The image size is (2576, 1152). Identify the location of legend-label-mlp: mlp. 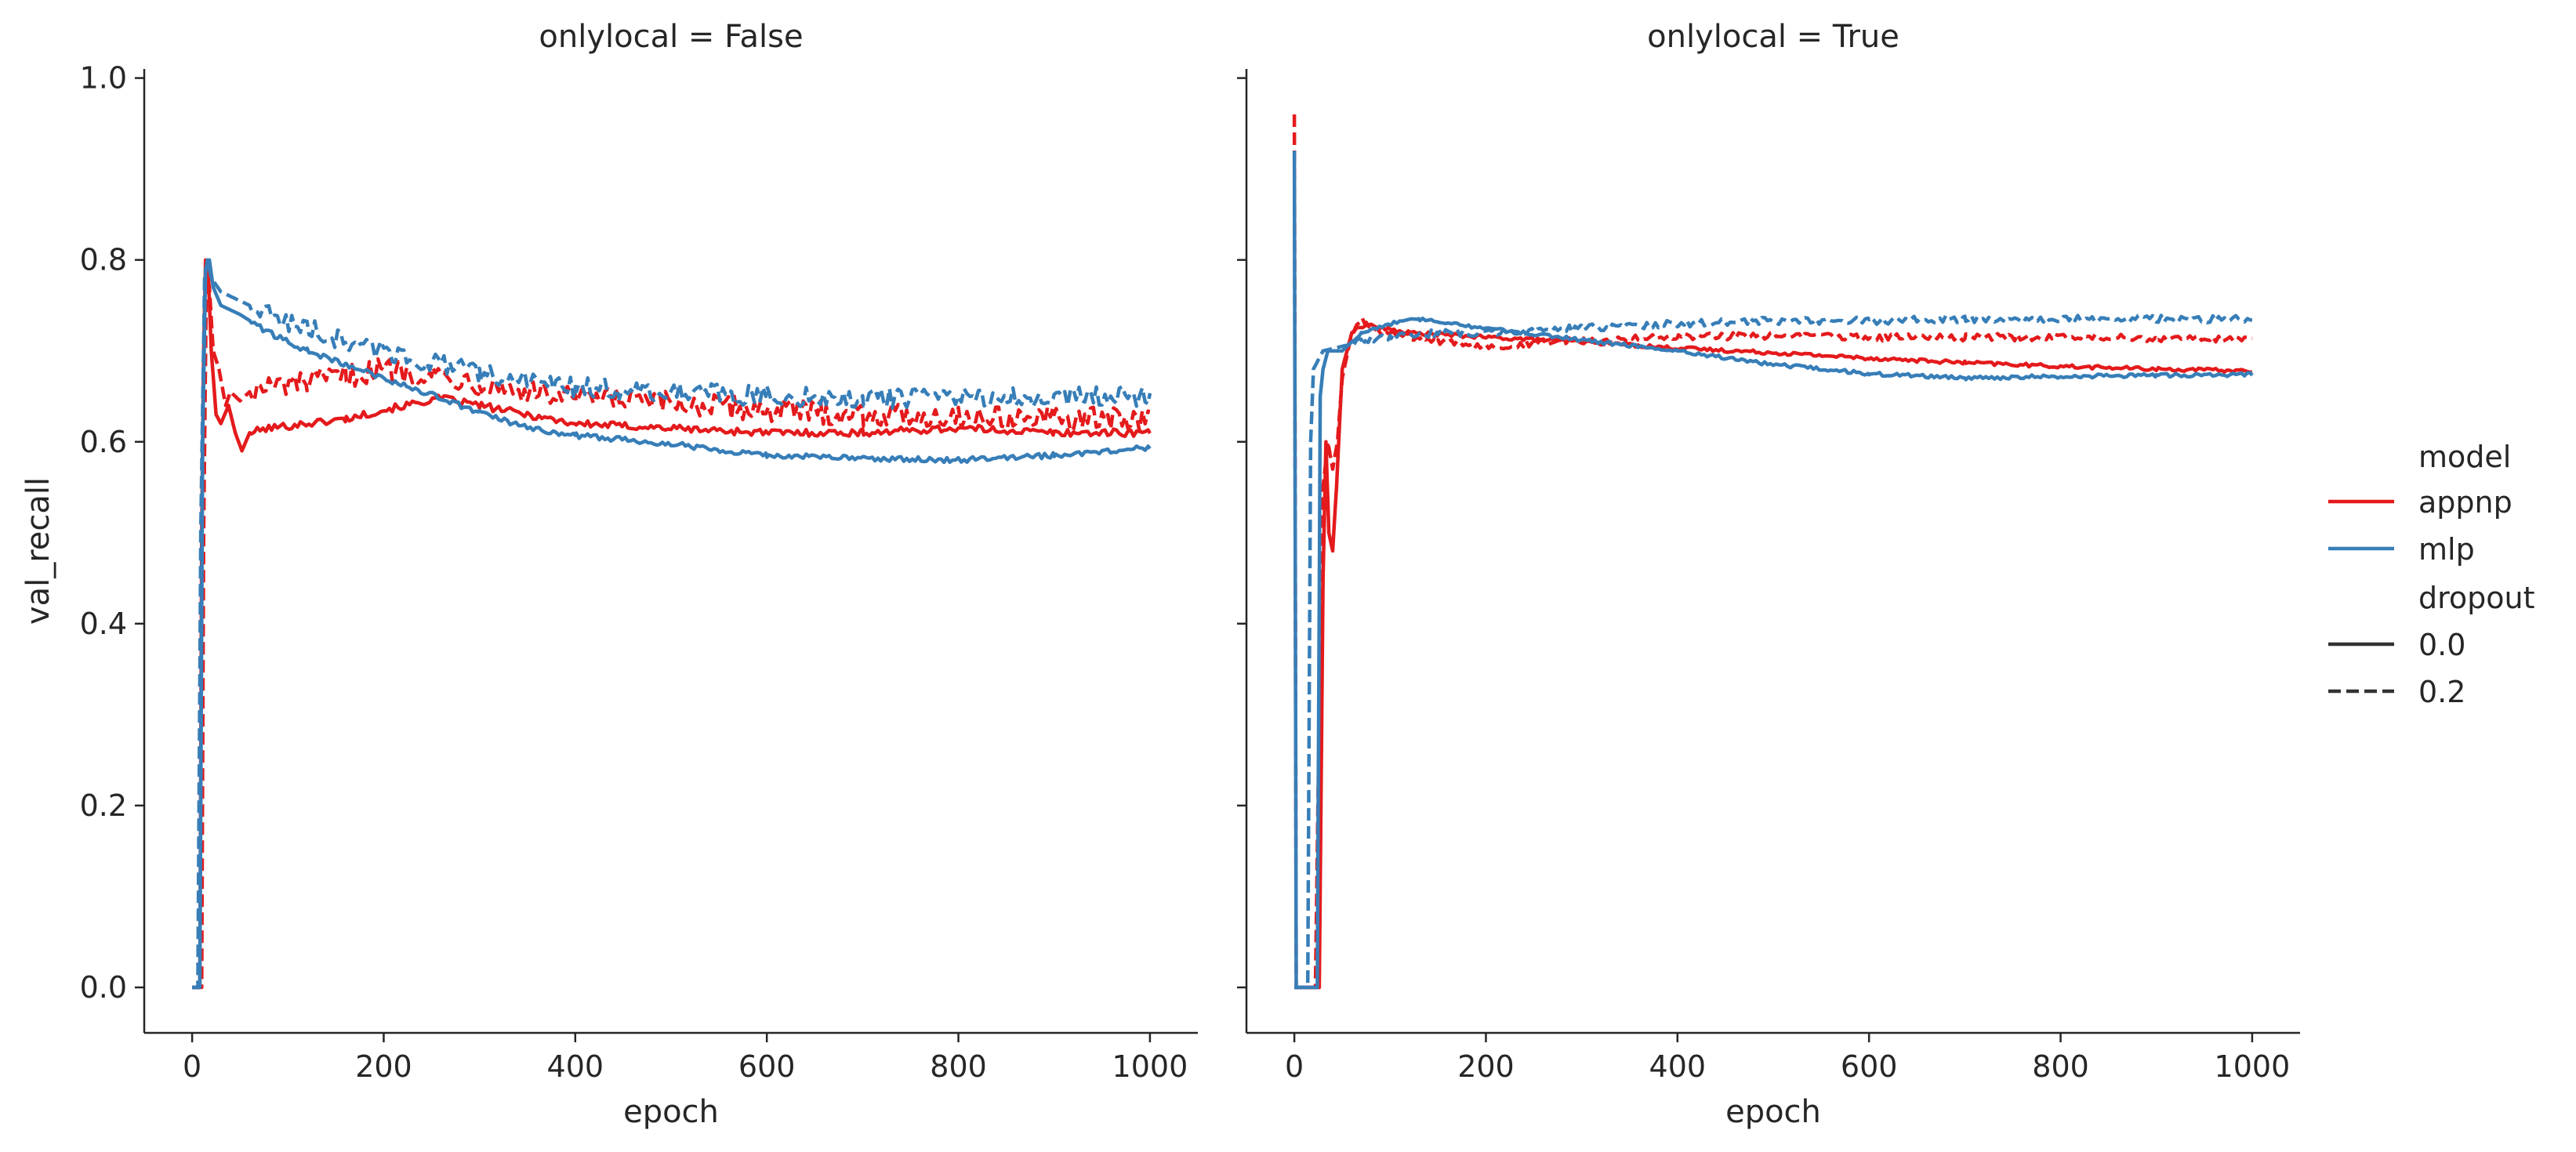
(2447, 549).